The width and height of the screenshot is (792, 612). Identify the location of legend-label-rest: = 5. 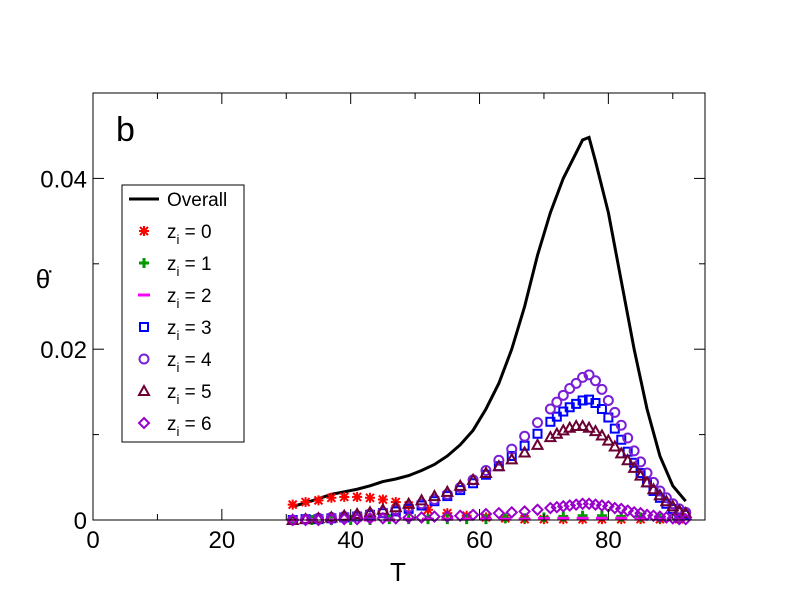
(195, 392).